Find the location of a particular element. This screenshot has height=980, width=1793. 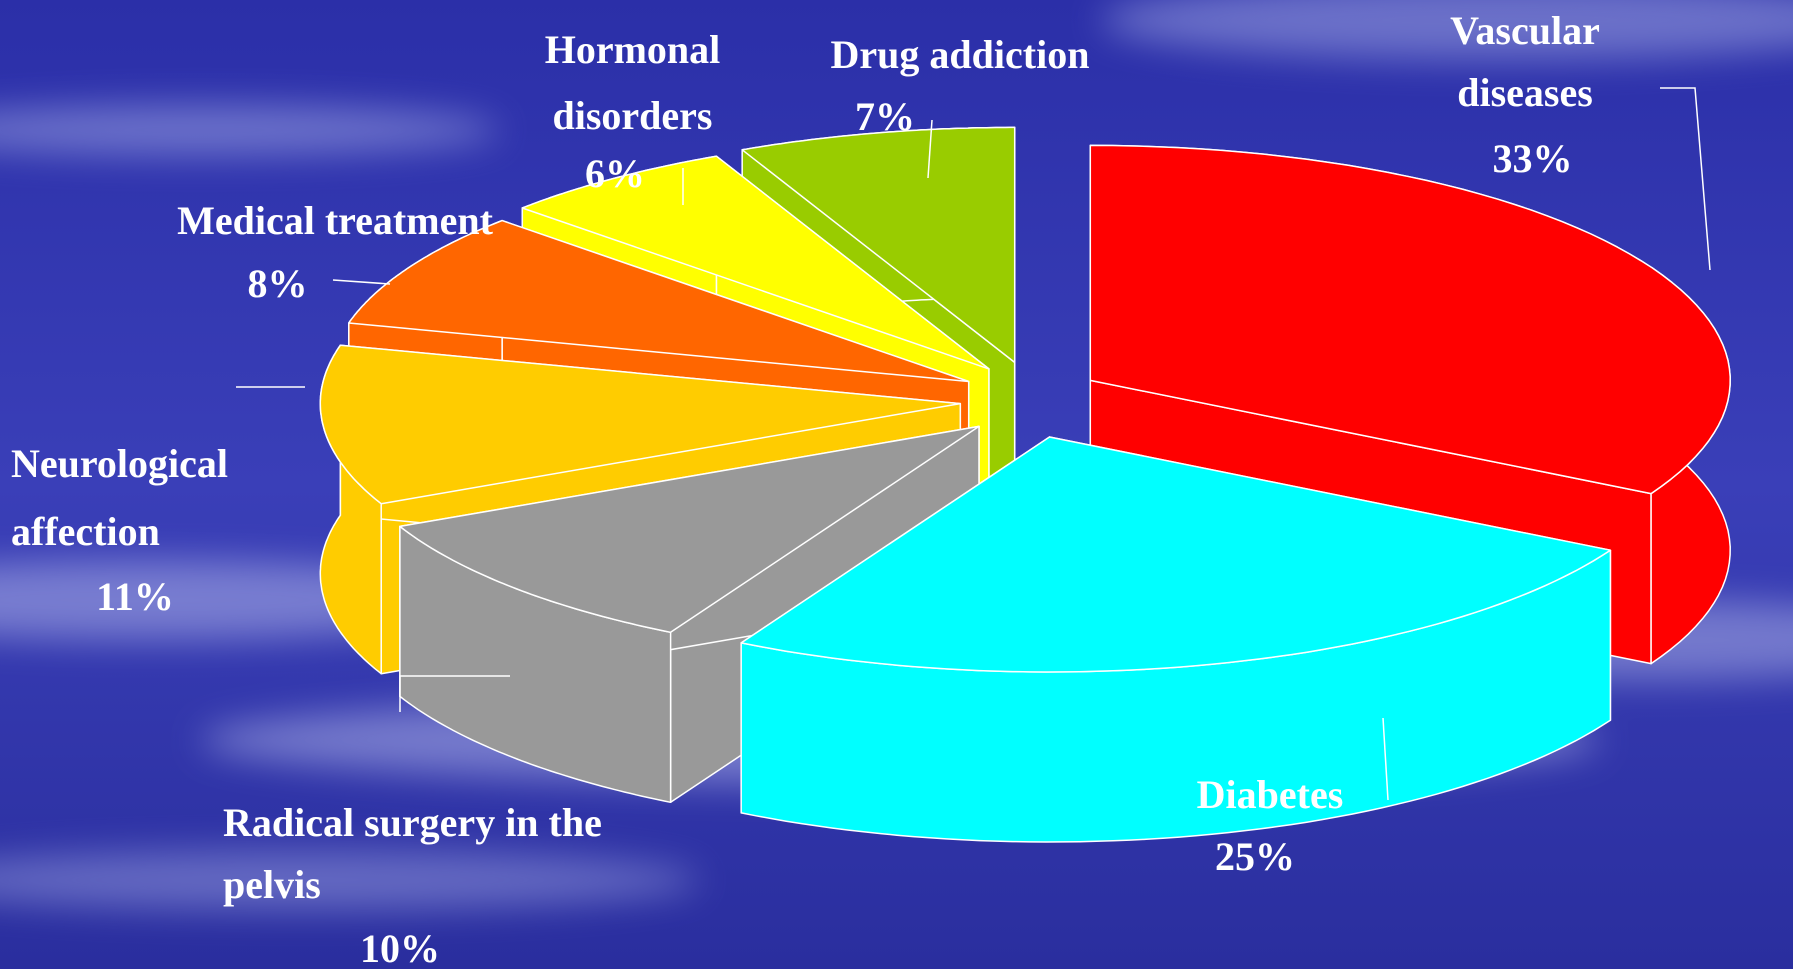

value-label: 6% is located at coordinates (615, 173).